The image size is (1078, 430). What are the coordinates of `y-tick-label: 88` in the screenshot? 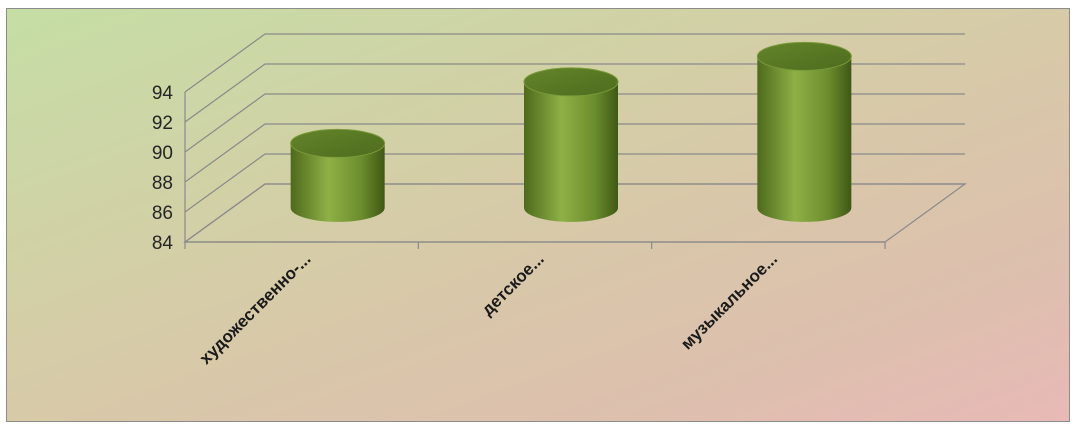 It's located at (162, 183).